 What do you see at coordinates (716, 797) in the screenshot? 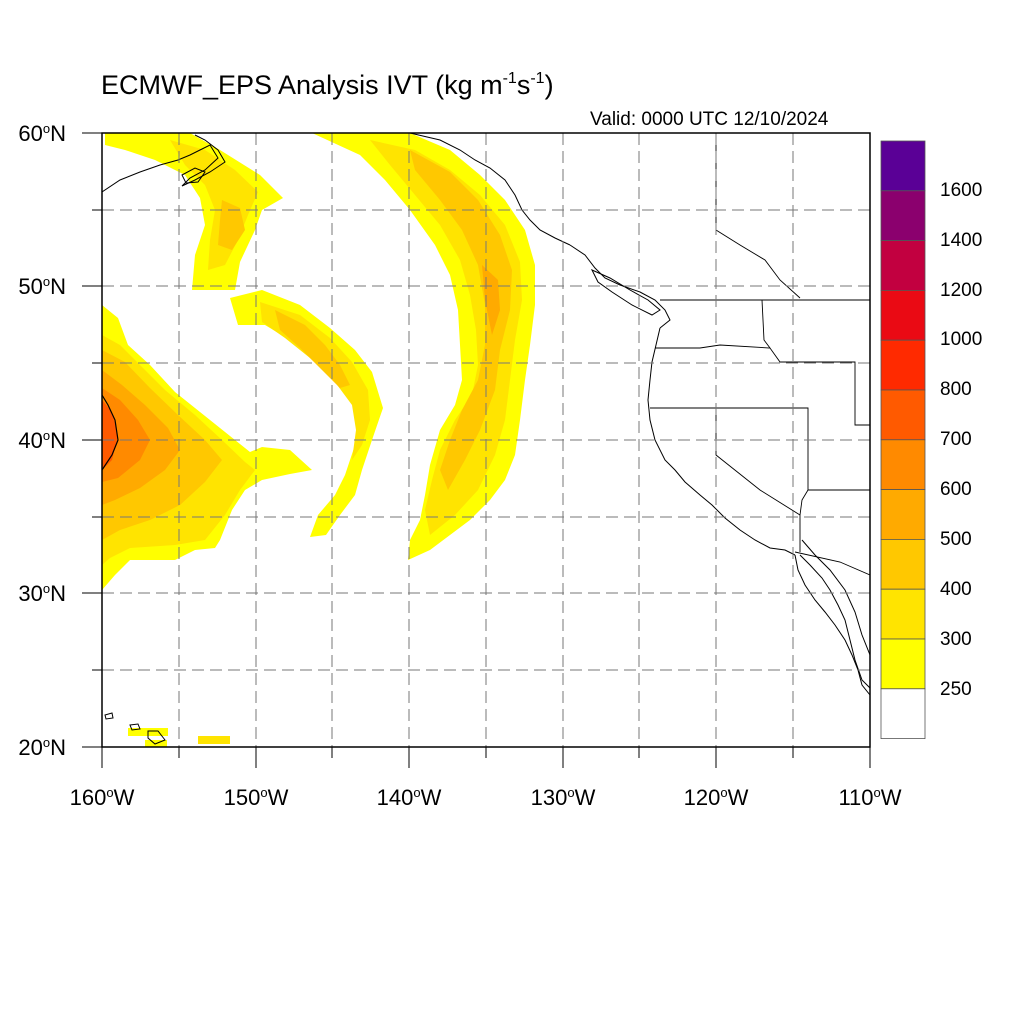
I see `lon-label-120w: 120oW` at bounding box center [716, 797].